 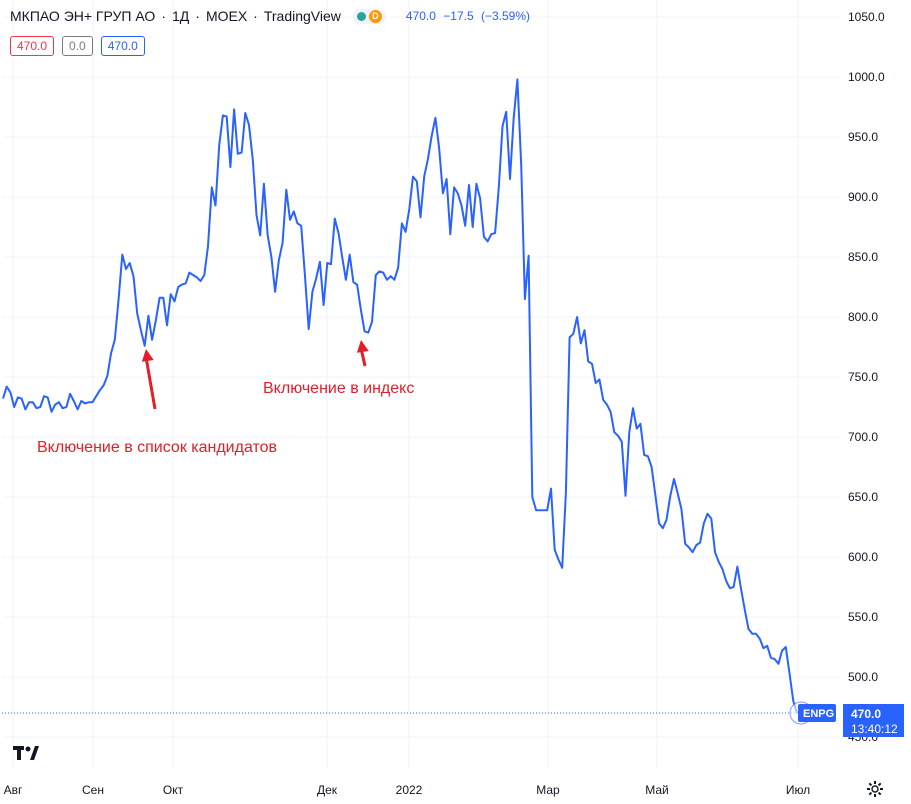 I want to click on x-tick-label: Мар, so click(x=548, y=790).